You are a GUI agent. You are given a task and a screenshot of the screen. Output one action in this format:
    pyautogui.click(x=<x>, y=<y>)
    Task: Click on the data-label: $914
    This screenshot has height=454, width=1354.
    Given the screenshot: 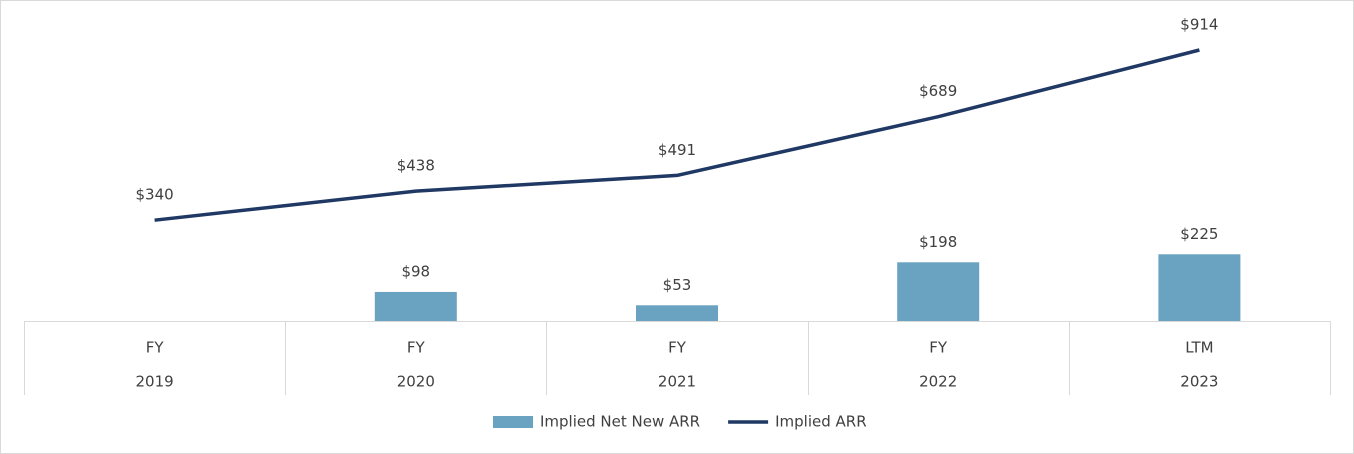 What is the action you would take?
    pyautogui.click(x=1199, y=25)
    